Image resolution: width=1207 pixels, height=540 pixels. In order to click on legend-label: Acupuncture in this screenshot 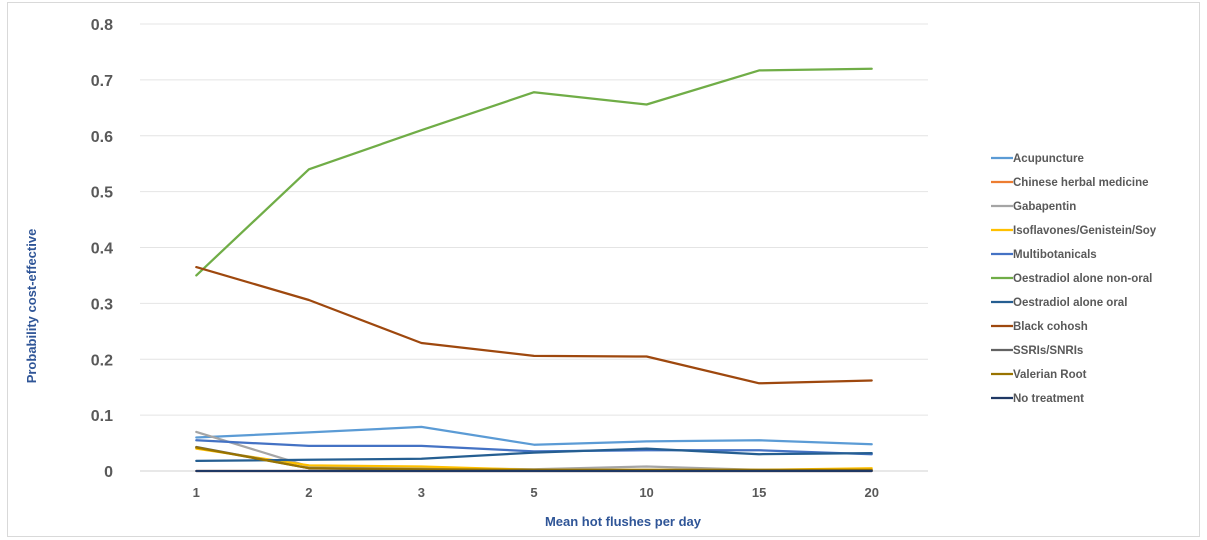, I will do `click(1048, 159)`.